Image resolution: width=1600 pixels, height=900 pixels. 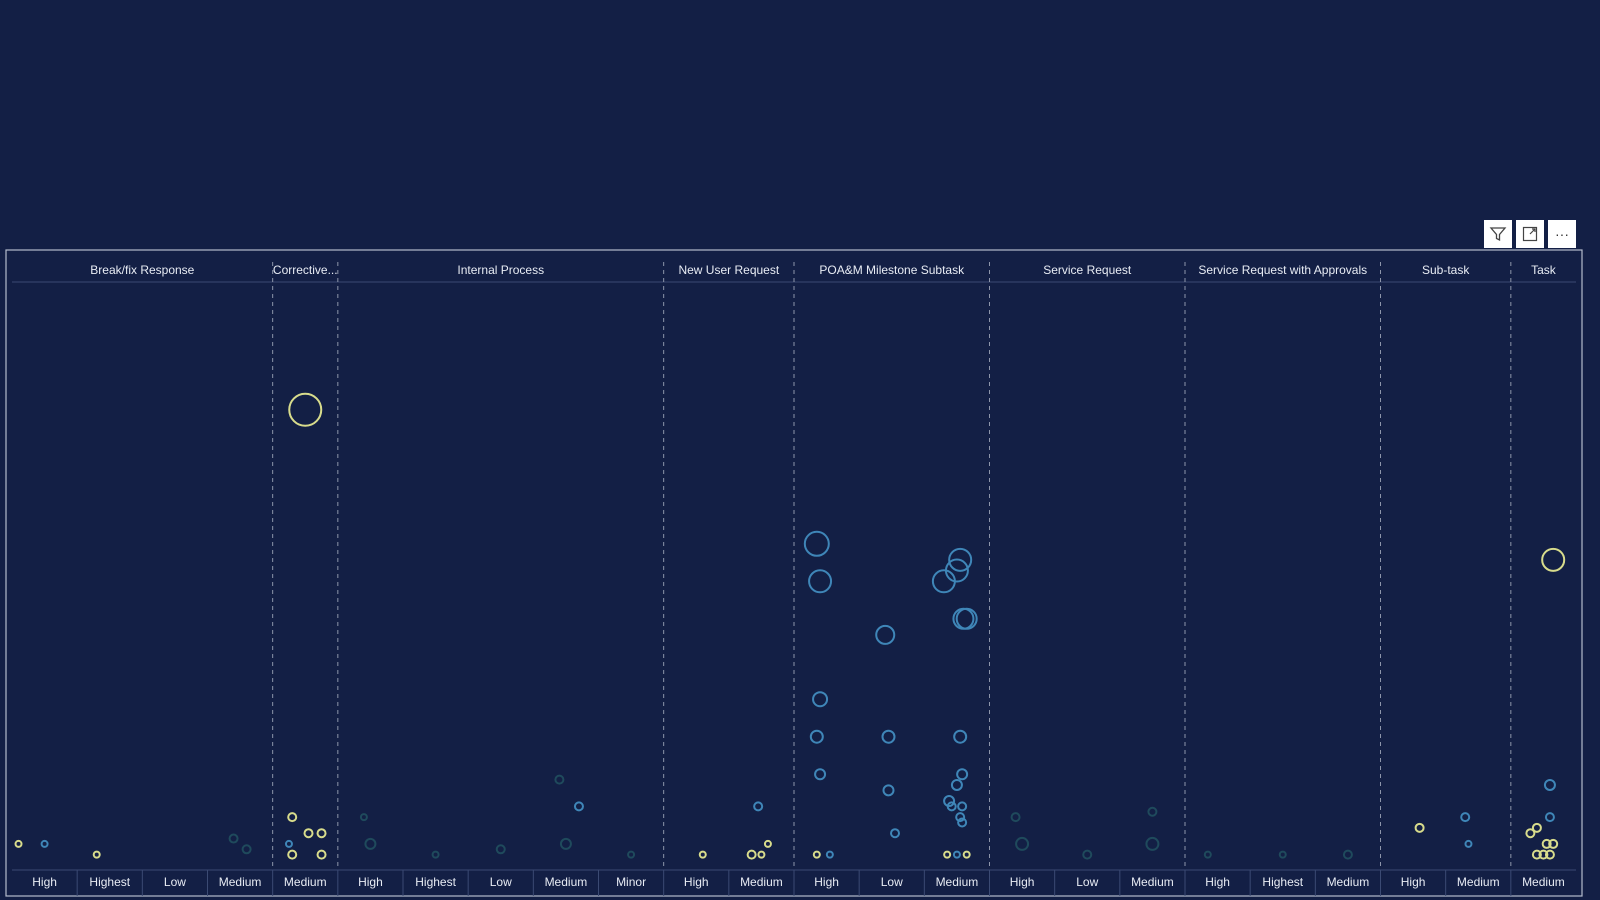 What do you see at coordinates (1562, 234) in the screenshot?
I see `more-options-icon: ···` at bounding box center [1562, 234].